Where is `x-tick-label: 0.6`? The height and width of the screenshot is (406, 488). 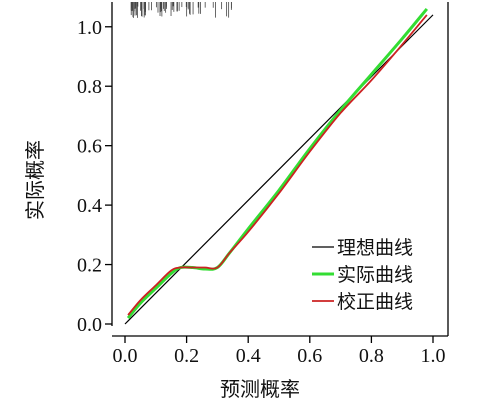 x-tick-label: 0.6 is located at coordinates (309, 356).